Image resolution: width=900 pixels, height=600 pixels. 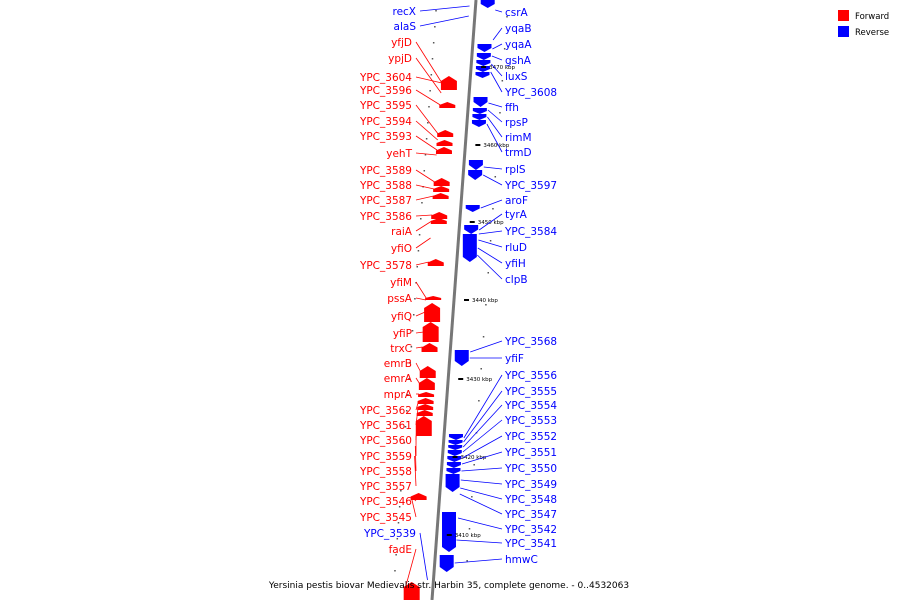 What do you see at coordinates (454, 300) in the screenshot?
I see `genome-backbone` at bounding box center [454, 300].